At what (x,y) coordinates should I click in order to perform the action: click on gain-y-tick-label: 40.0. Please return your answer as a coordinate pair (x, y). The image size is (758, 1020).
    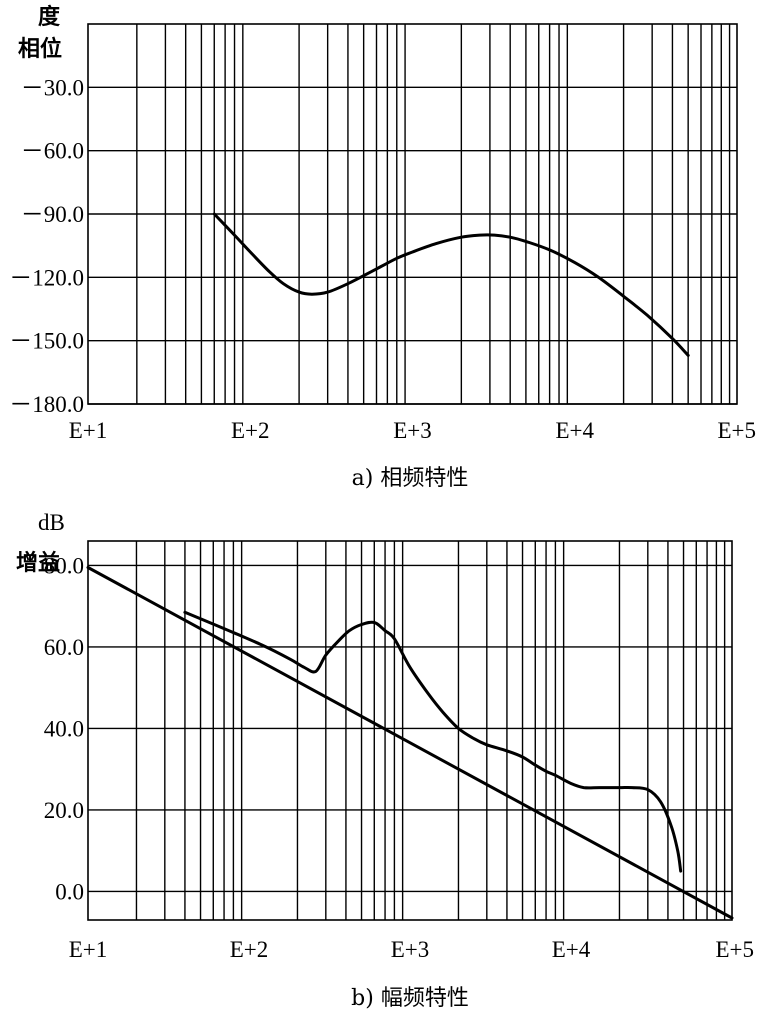
    Looking at the image, I should click on (64, 728).